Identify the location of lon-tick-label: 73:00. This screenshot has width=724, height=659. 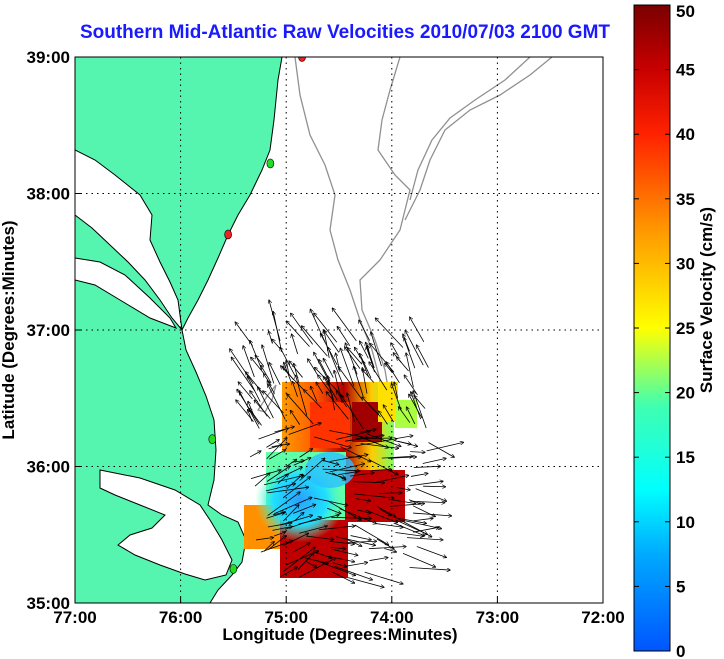
(497, 617).